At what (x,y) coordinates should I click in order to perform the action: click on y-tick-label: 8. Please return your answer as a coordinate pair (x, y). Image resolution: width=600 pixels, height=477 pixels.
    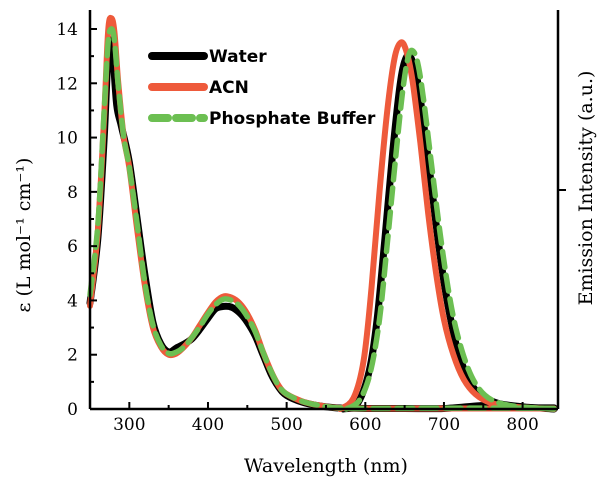
    Looking at the image, I should click on (72, 193).